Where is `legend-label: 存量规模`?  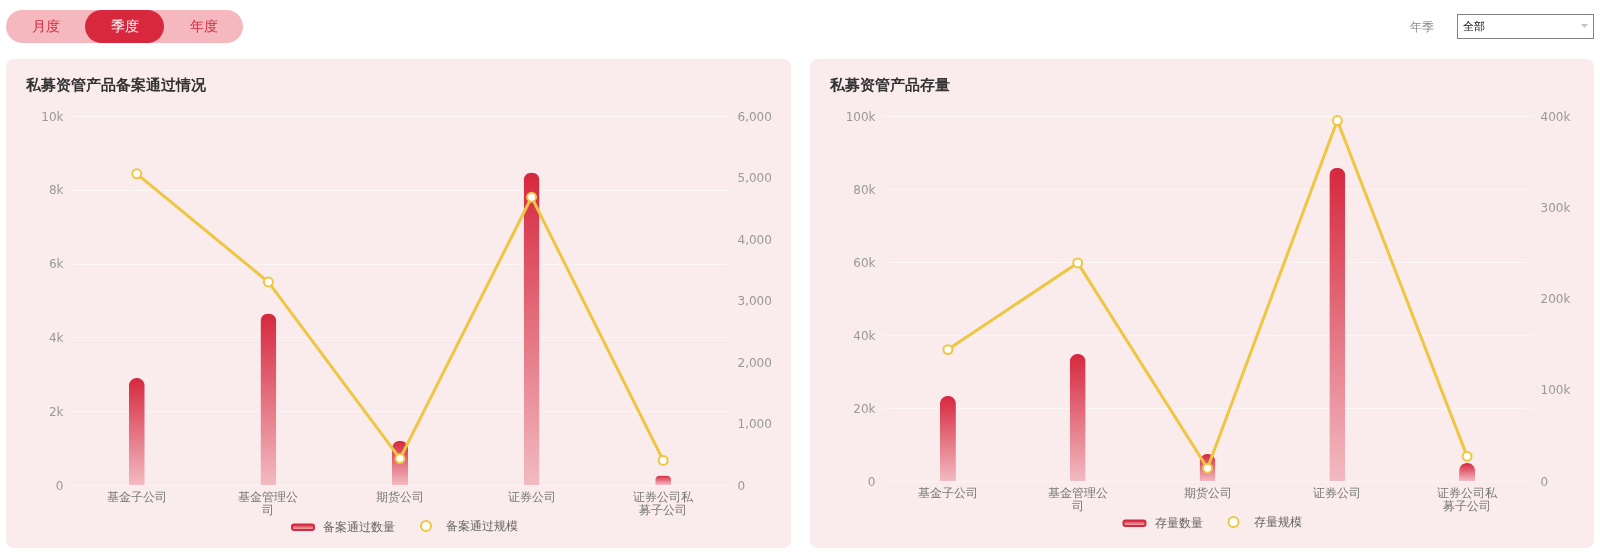
legend-label: 存量规模 is located at coordinates (1277, 522).